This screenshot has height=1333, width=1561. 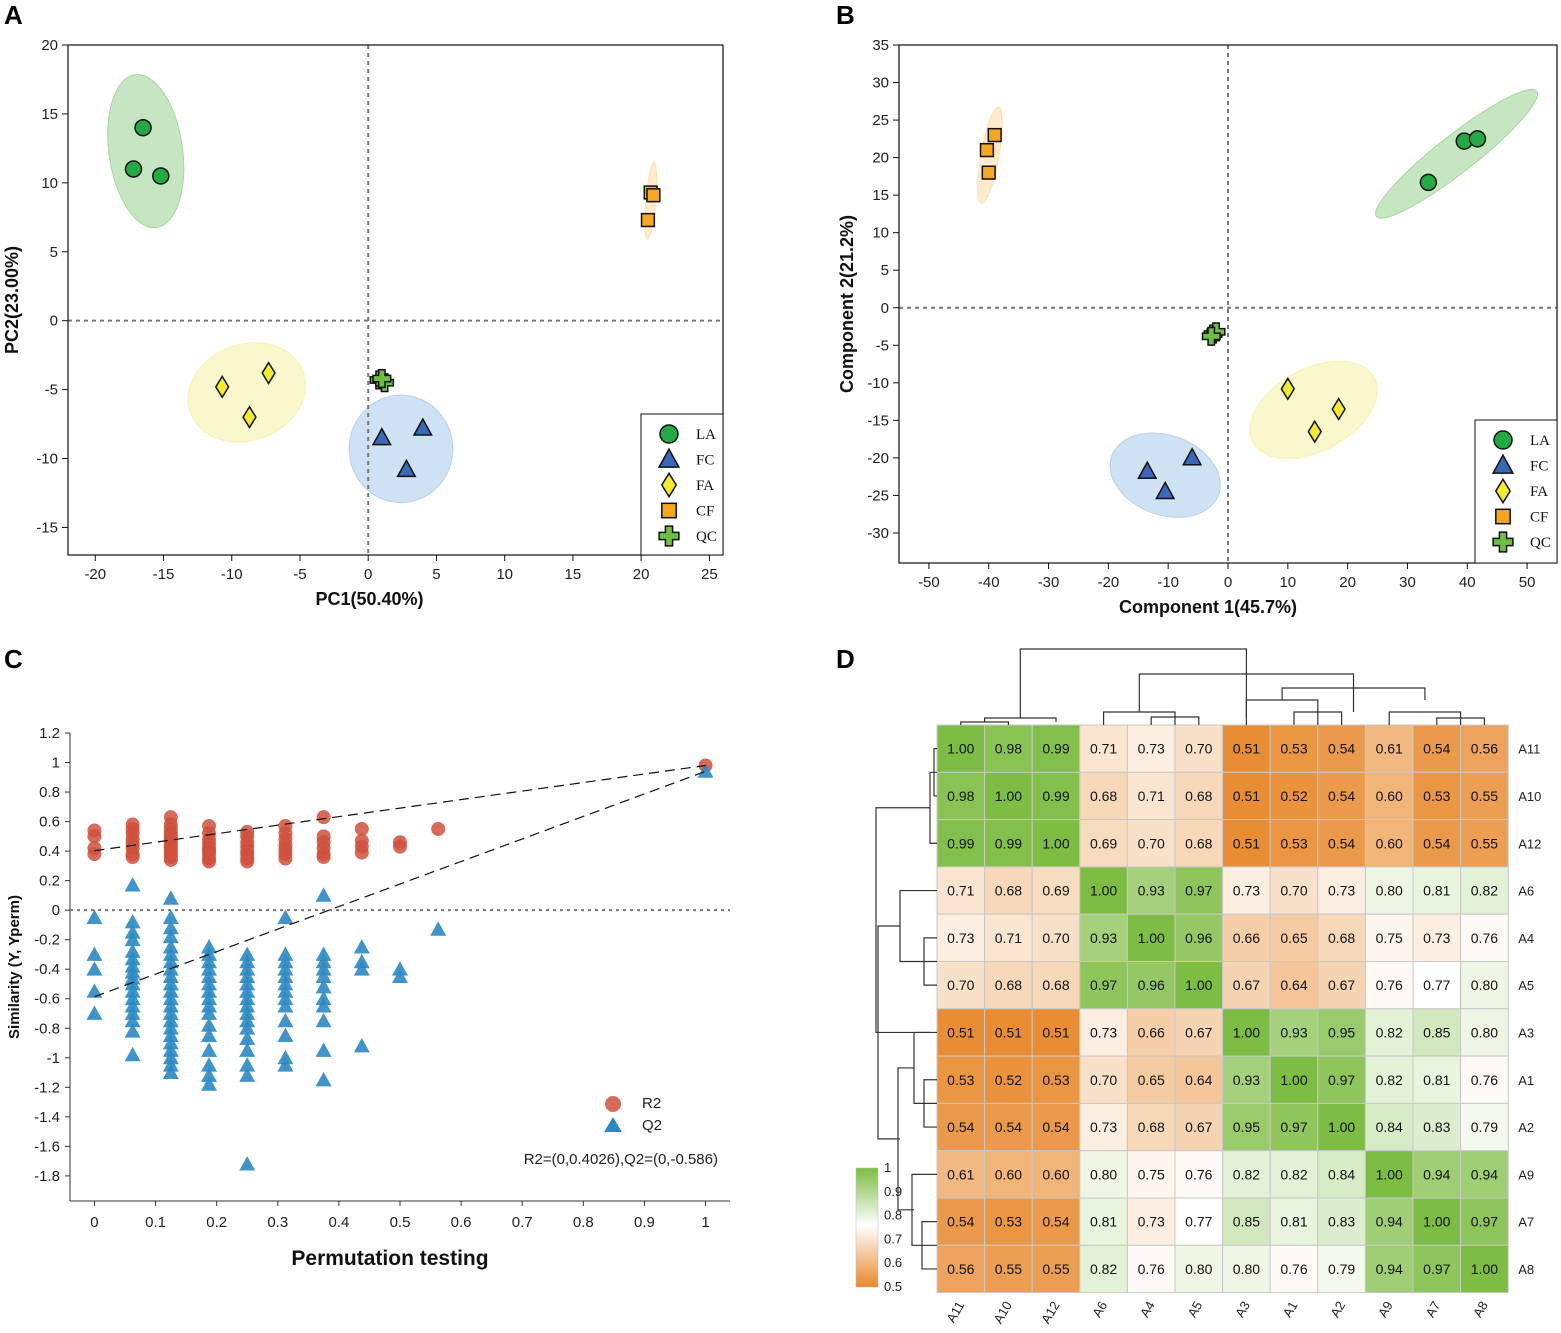 What do you see at coordinates (1198, 1080) in the screenshot?
I see `heatmap-cell-value: 0.64` at bounding box center [1198, 1080].